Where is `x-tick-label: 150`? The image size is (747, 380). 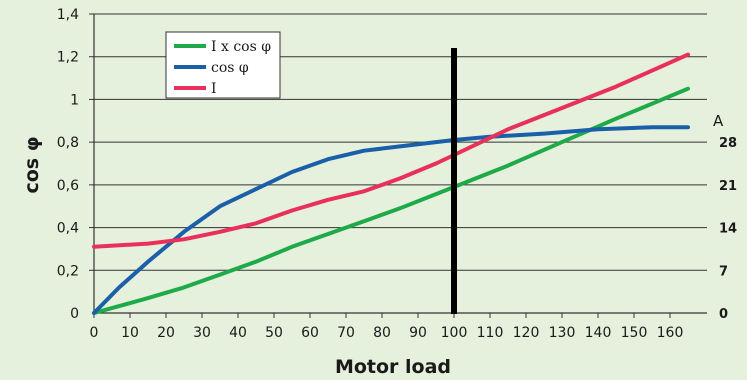 x-tick-label: 150 is located at coordinates (634, 333).